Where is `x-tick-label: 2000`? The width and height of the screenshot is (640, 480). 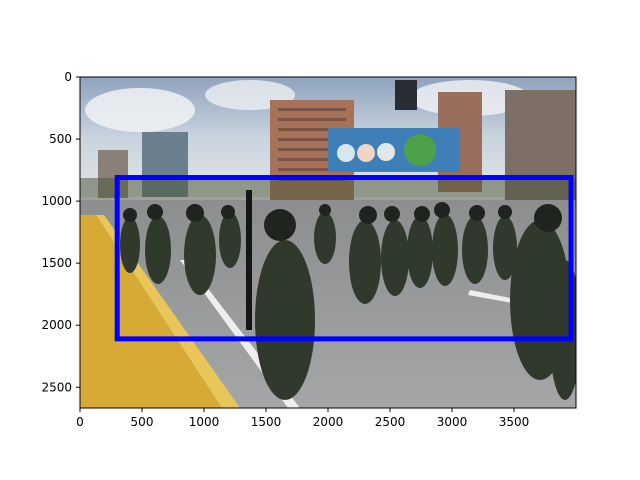 x-tick-label: 2000 is located at coordinates (328, 422).